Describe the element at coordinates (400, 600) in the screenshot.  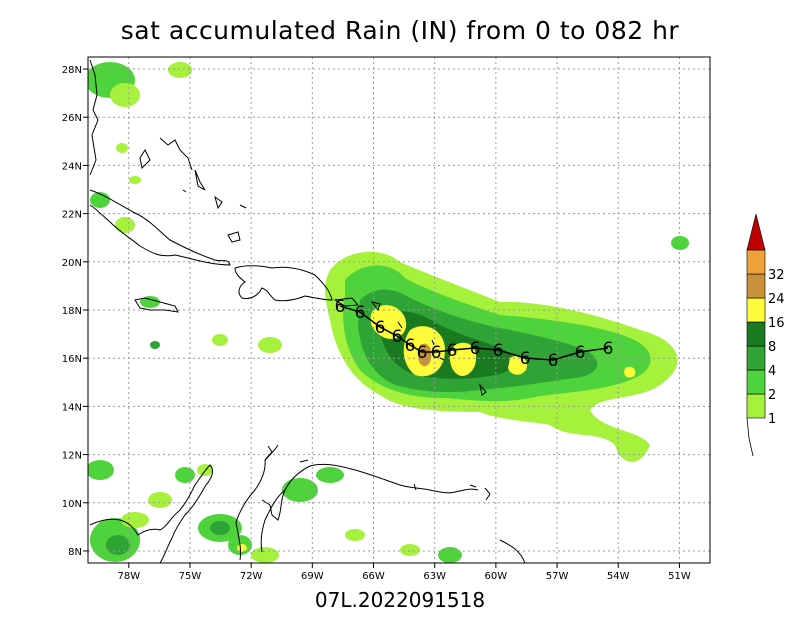
I see `storm-id-timestamp: 07L.2022091518` at that location.